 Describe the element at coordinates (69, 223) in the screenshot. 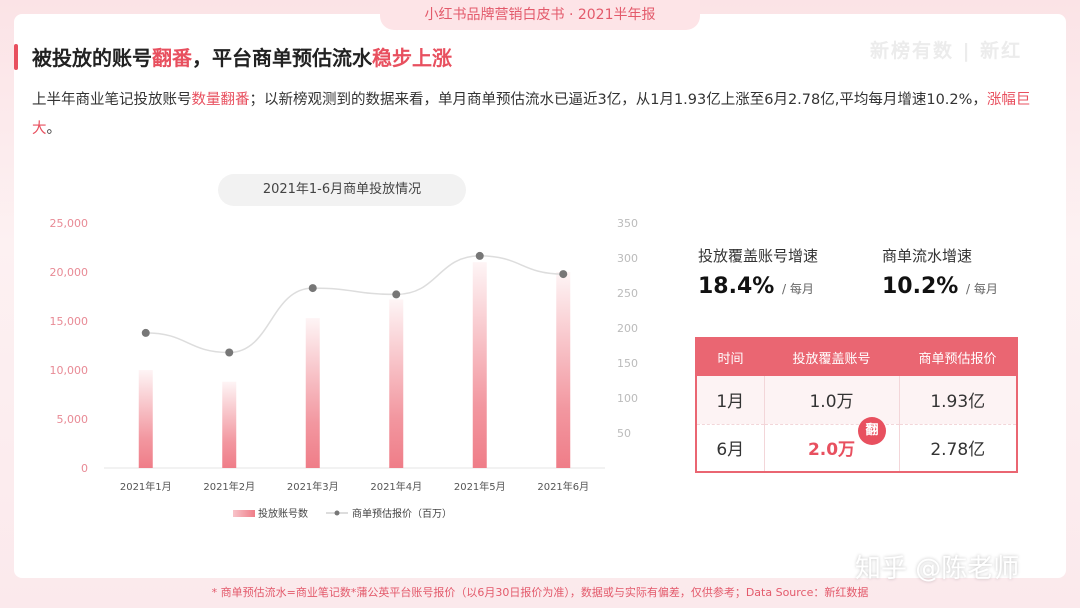

I see `left-tick-label: 25,000` at that location.